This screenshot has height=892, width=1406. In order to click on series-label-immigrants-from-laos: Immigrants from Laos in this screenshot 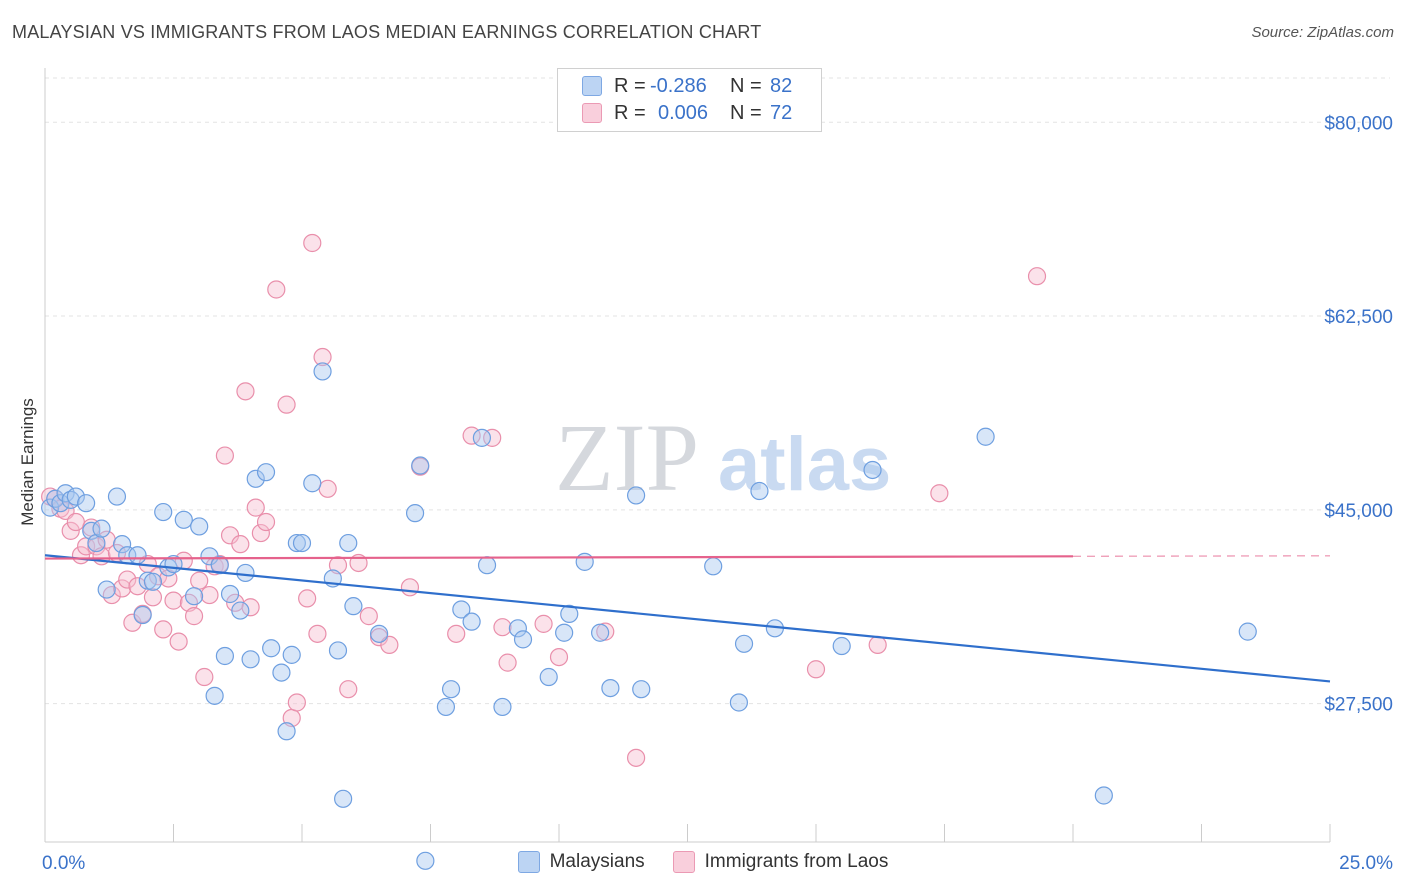, I will do `click(796, 861)`.